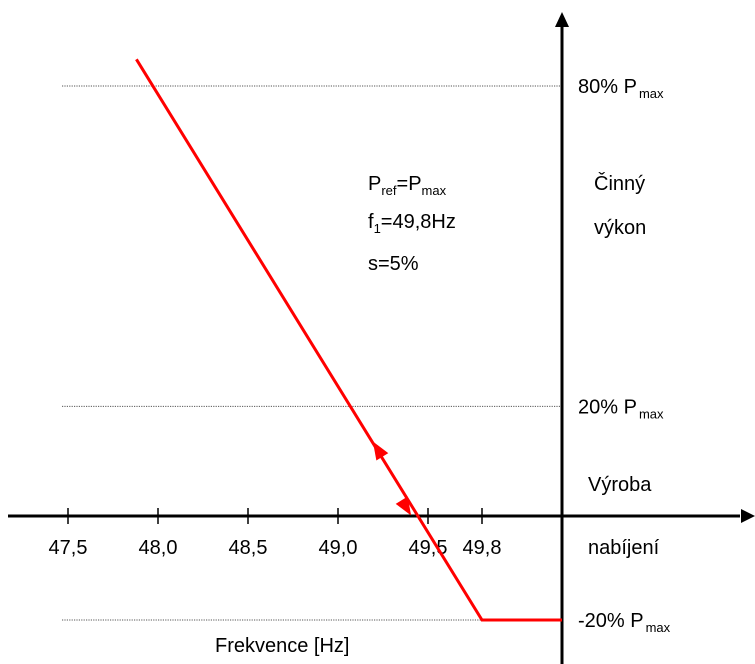  What do you see at coordinates (68, 548) in the screenshot?
I see `x-tick-label-0: 47,5` at bounding box center [68, 548].